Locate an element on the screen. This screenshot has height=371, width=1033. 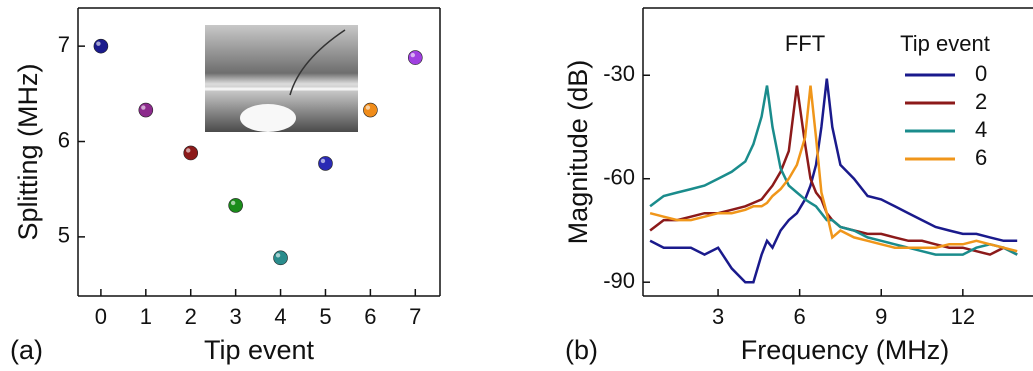
y-tick-label: -90 is located at coordinates (619, 280).